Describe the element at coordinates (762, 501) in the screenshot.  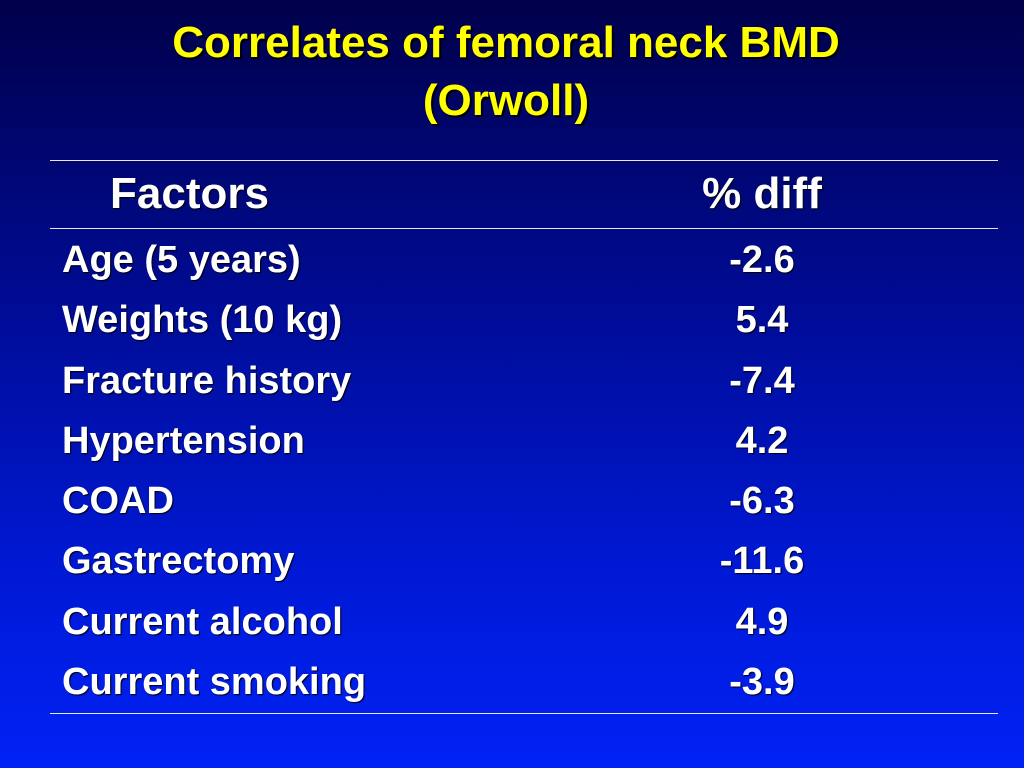
I see `percent-diff-cell: -6.3` at that location.